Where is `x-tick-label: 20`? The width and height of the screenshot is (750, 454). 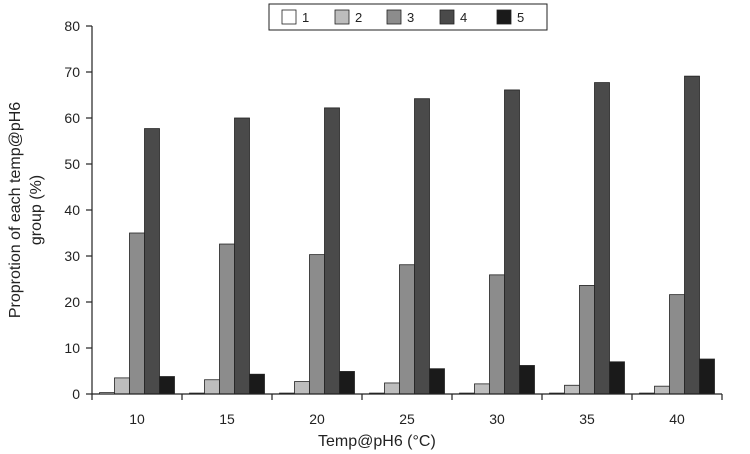 x-tick-label: 20 is located at coordinates (317, 419).